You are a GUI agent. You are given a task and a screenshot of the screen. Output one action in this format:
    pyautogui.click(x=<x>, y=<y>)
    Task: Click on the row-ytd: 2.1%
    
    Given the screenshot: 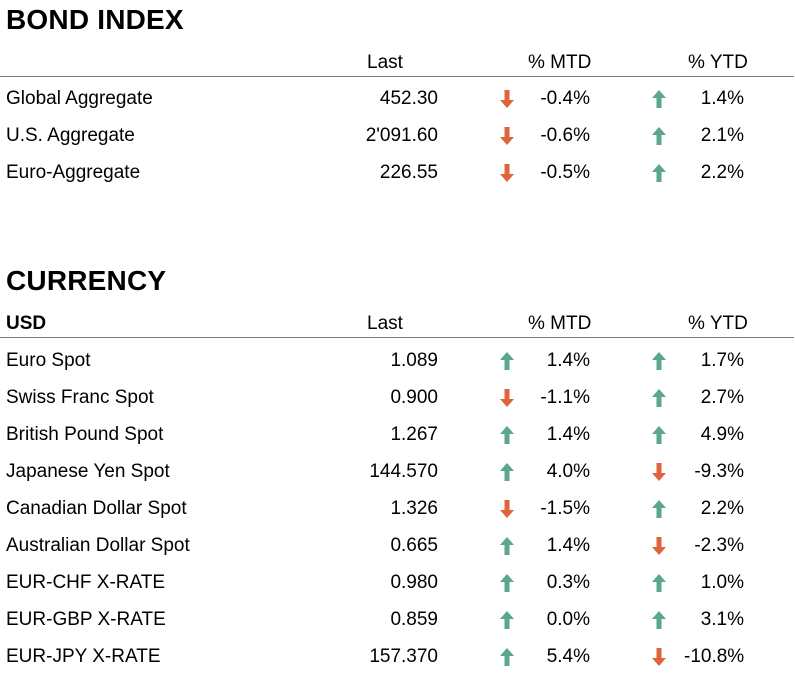 What is the action you would take?
    pyautogui.click(x=722, y=135)
    